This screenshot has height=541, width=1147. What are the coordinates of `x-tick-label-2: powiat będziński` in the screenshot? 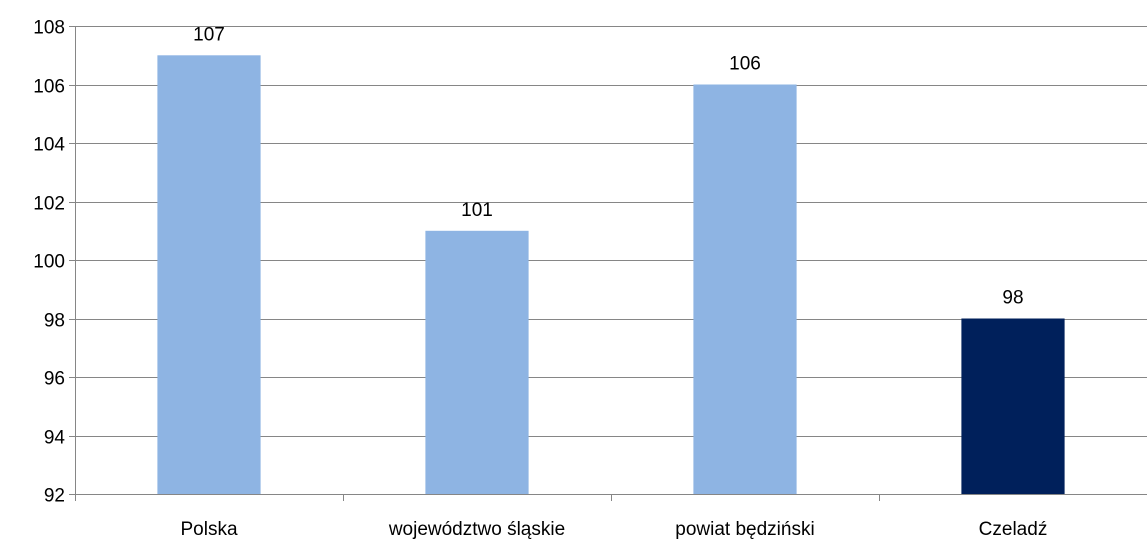 It's located at (744, 529).